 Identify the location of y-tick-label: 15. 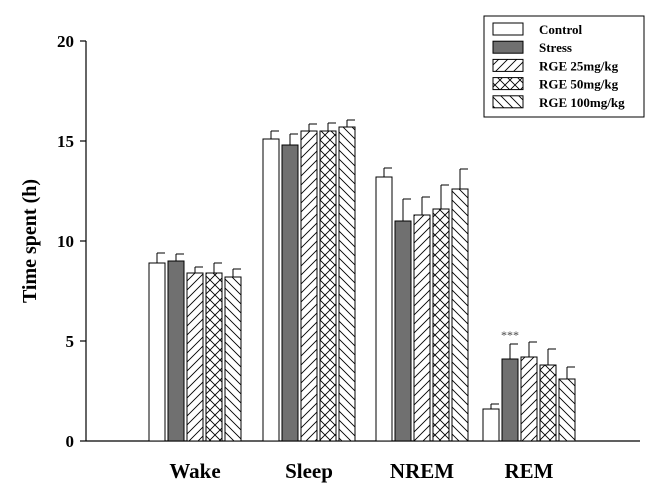
(65, 141).